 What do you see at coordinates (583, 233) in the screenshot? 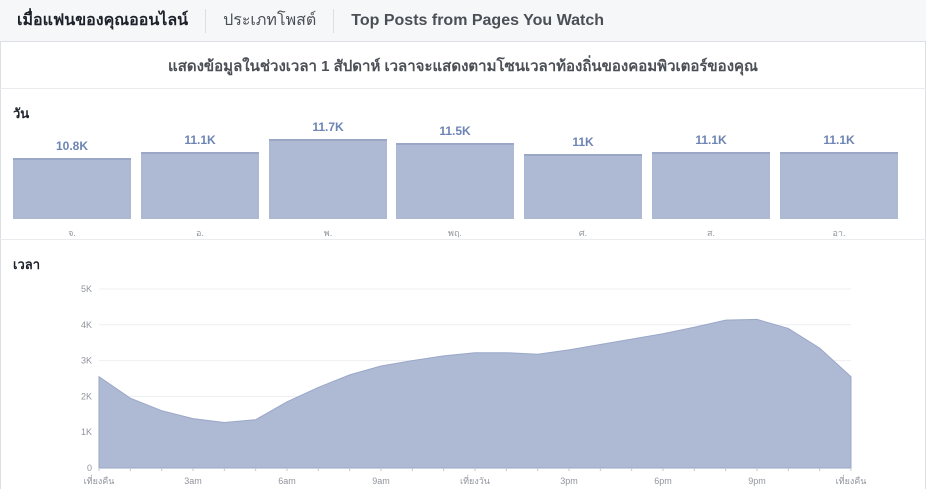
I see `day-label: ศ.` at bounding box center [583, 233].